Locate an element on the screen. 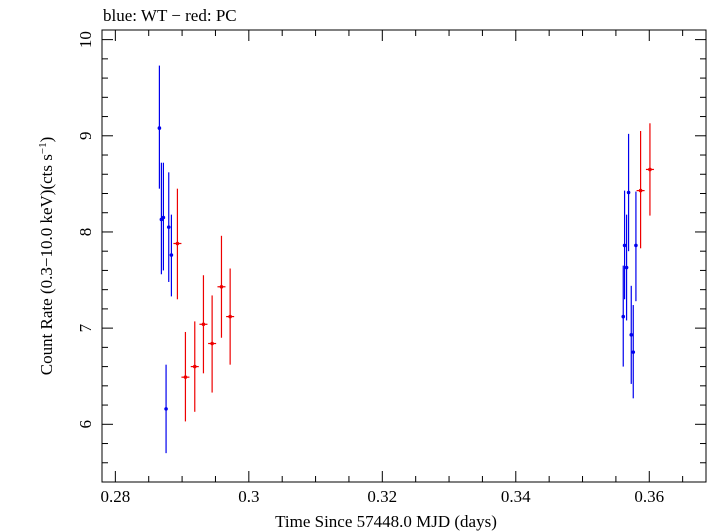 This screenshot has height=532, width=709. y-axis-label-close: ) is located at coordinates (46, 140).